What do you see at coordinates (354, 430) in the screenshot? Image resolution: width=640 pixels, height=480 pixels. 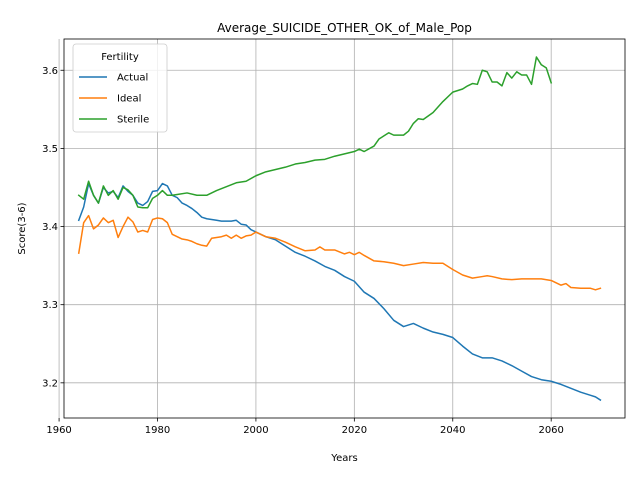 I see `x-tick-label: 2020` at bounding box center [354, 430].